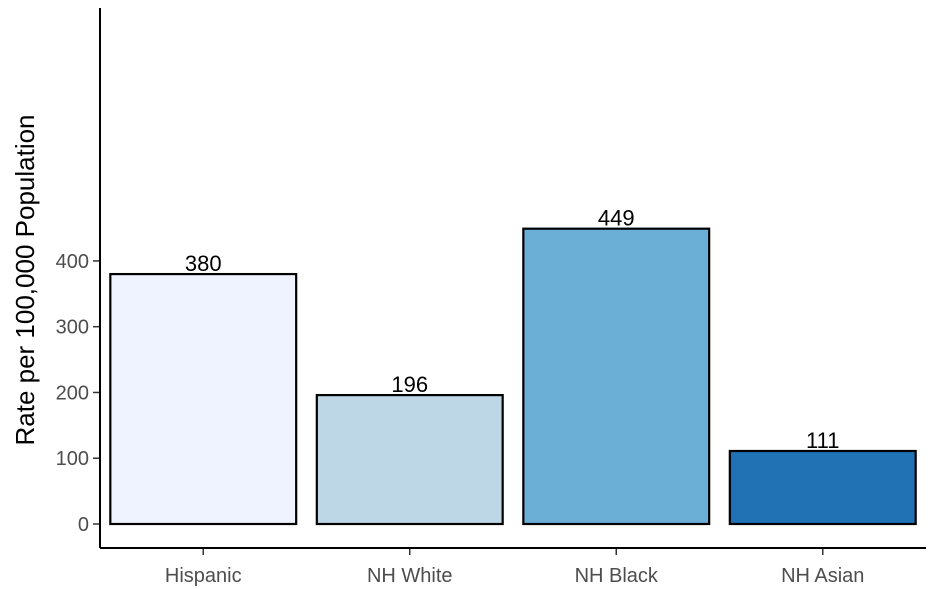  I want to click on data-label-nh-black: 449, so click(616, 218).